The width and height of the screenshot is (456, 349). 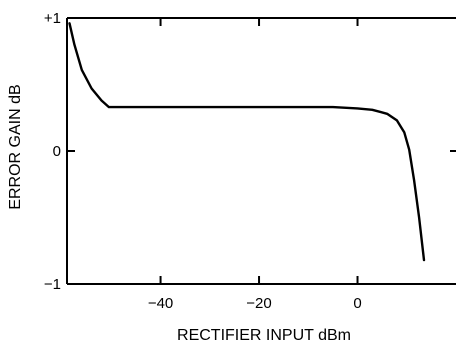 What do you see at coordinates (258, 303) in the screenshot?
I see `x-tick-label: −20` at bounding box center [258, 303].